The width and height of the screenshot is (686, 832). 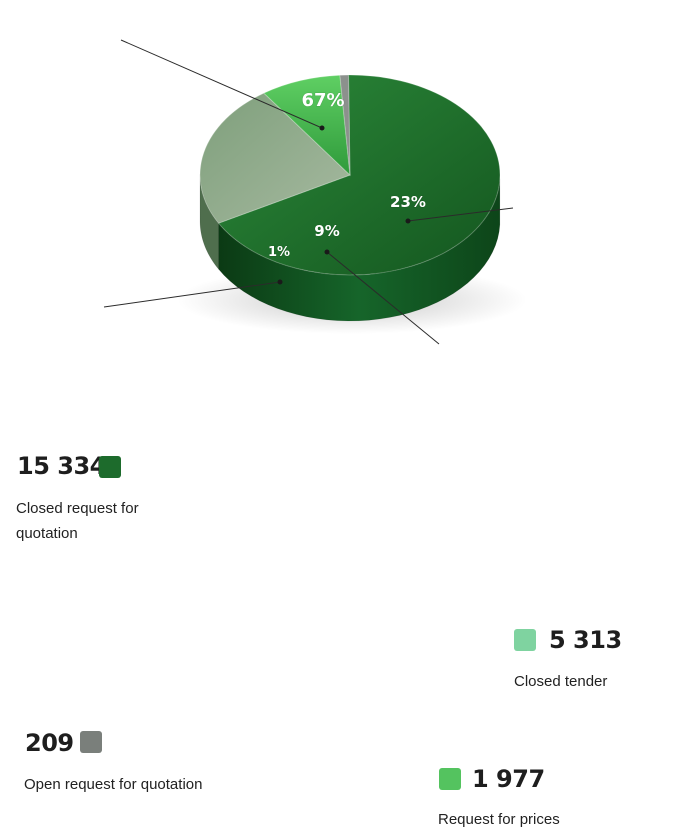 What do you see at coordinates (91, 742) in the screenshot?
I see `legend-swatch-open-rfq` at bounding box center [91, 742].